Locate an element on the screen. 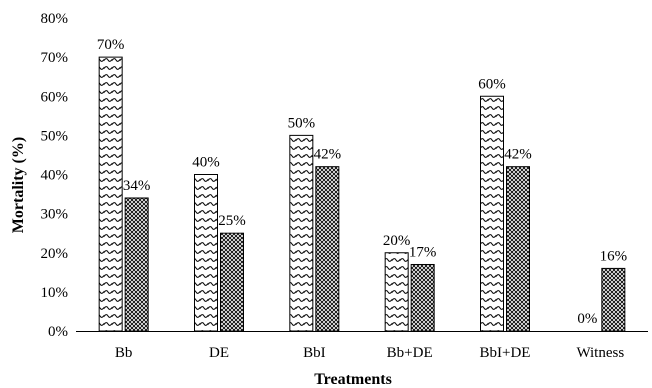 The height and width of the screenshot is (388, 652). y-tick-label: 20% is located at coordinates (55, 254).